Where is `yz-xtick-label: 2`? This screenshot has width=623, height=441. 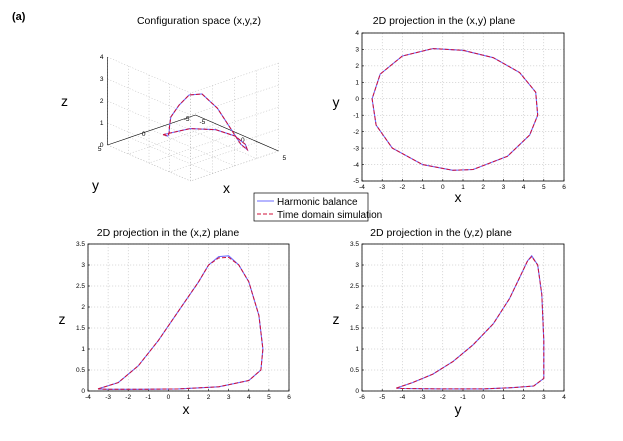 yz-xtick-label: 2 is located at coordinates (524, 397).